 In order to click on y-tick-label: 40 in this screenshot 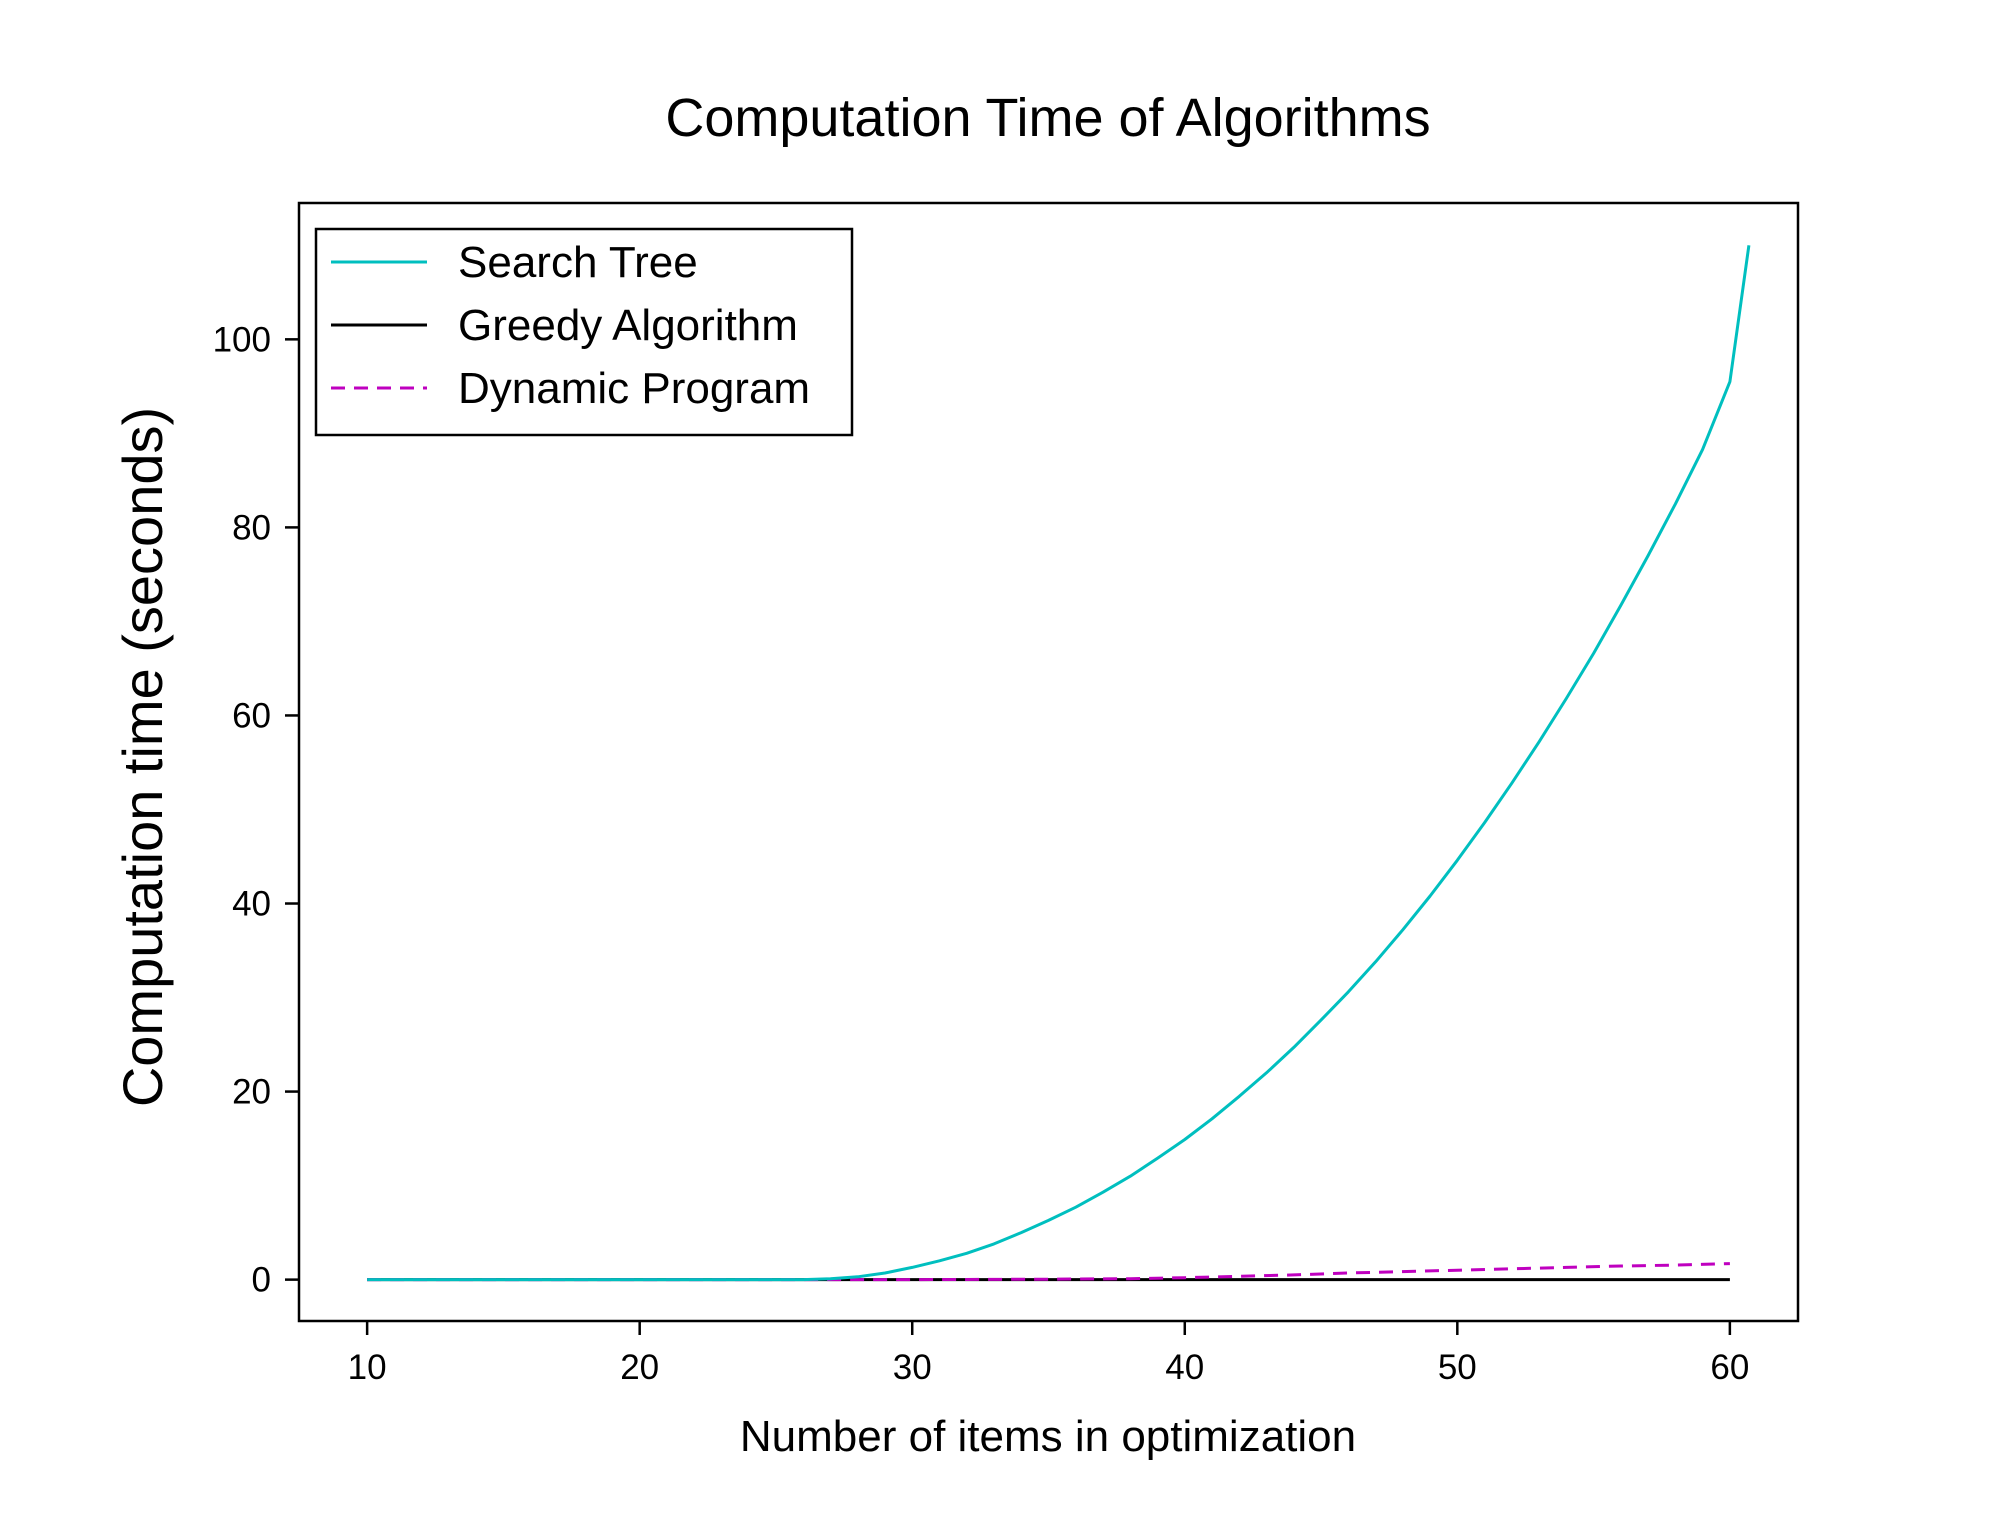, I will do `click(251, 904)`.